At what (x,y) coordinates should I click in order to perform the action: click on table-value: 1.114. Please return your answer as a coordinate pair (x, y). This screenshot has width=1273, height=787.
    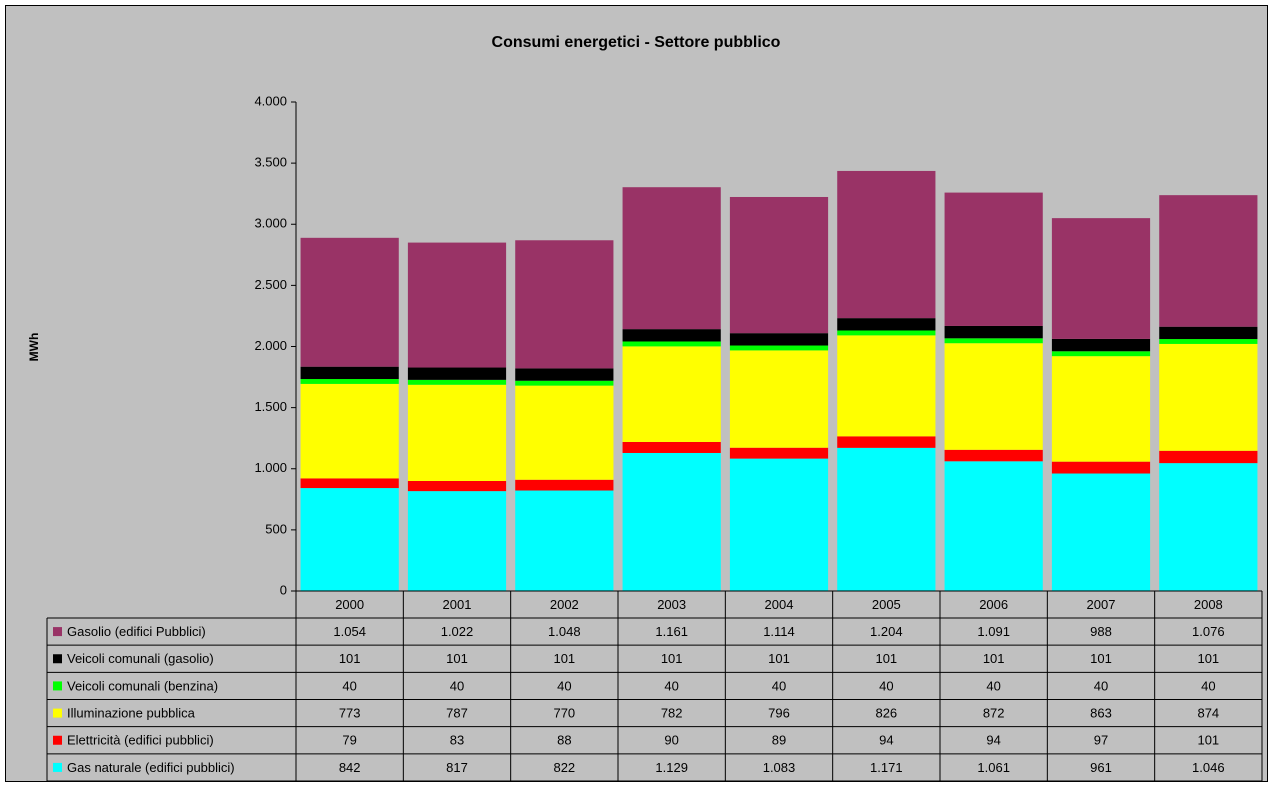
    Looking at the image, I should click on (779, 631).